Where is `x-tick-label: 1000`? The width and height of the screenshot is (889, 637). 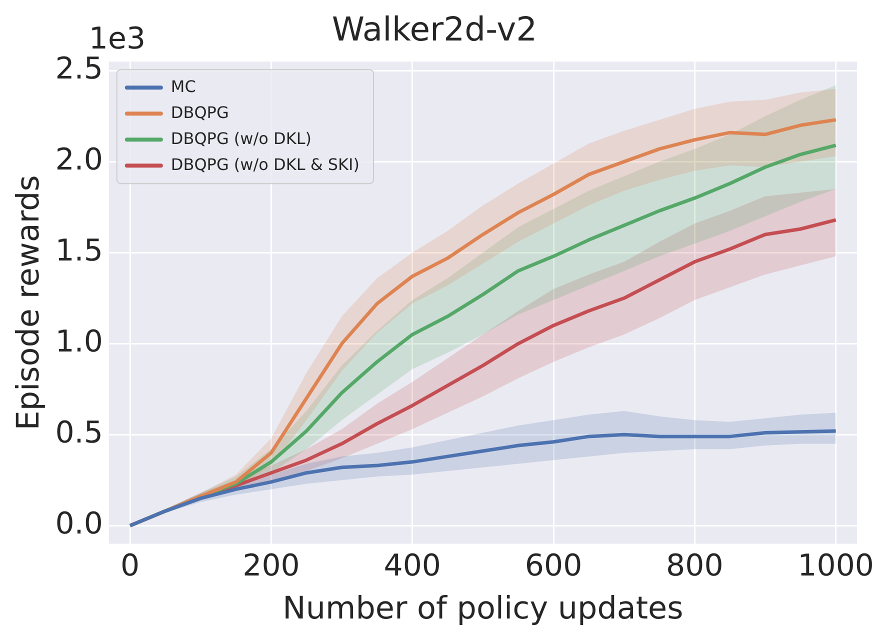
x-tick-label: 1000 is located at coordinates (836, 566).